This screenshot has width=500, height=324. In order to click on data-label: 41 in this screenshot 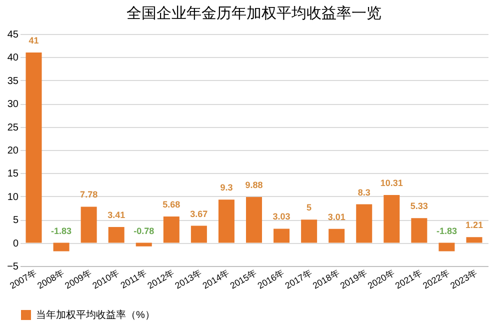, I will do `click(33, 41)`.